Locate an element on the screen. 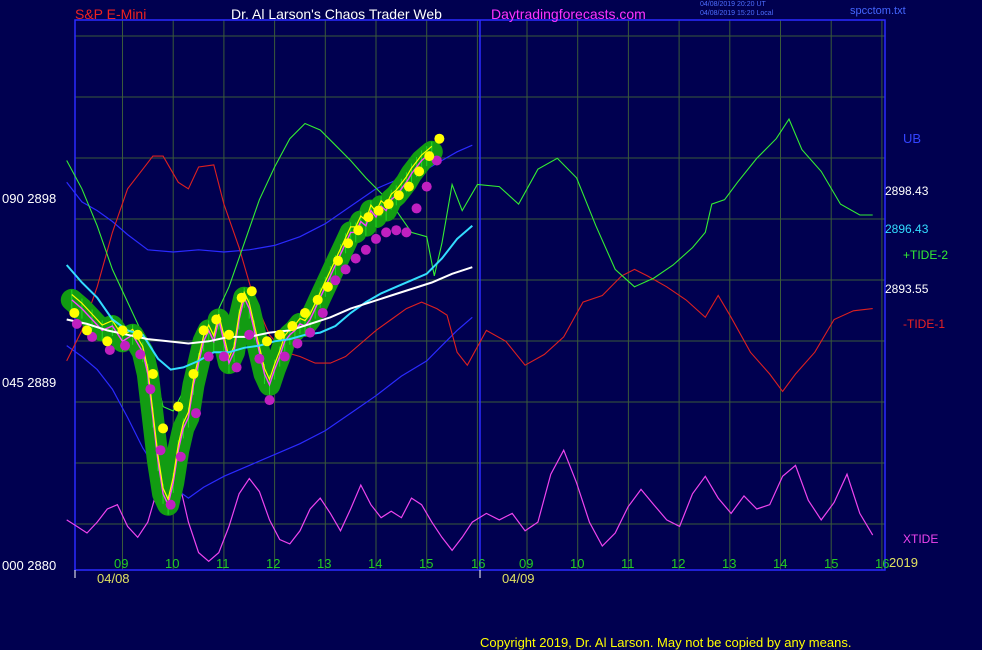 The image size is (982, 650). ub-label: UB is located at coordinates (912, 138).